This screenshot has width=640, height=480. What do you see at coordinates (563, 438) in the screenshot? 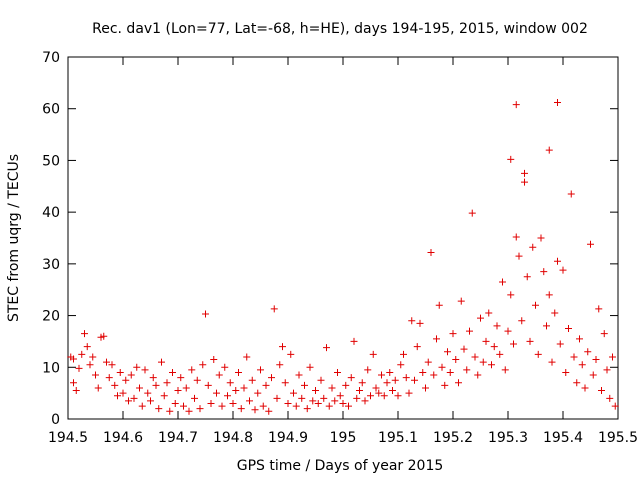
I see `x-tick-label: 195.4` at bounding box center [563, 438].